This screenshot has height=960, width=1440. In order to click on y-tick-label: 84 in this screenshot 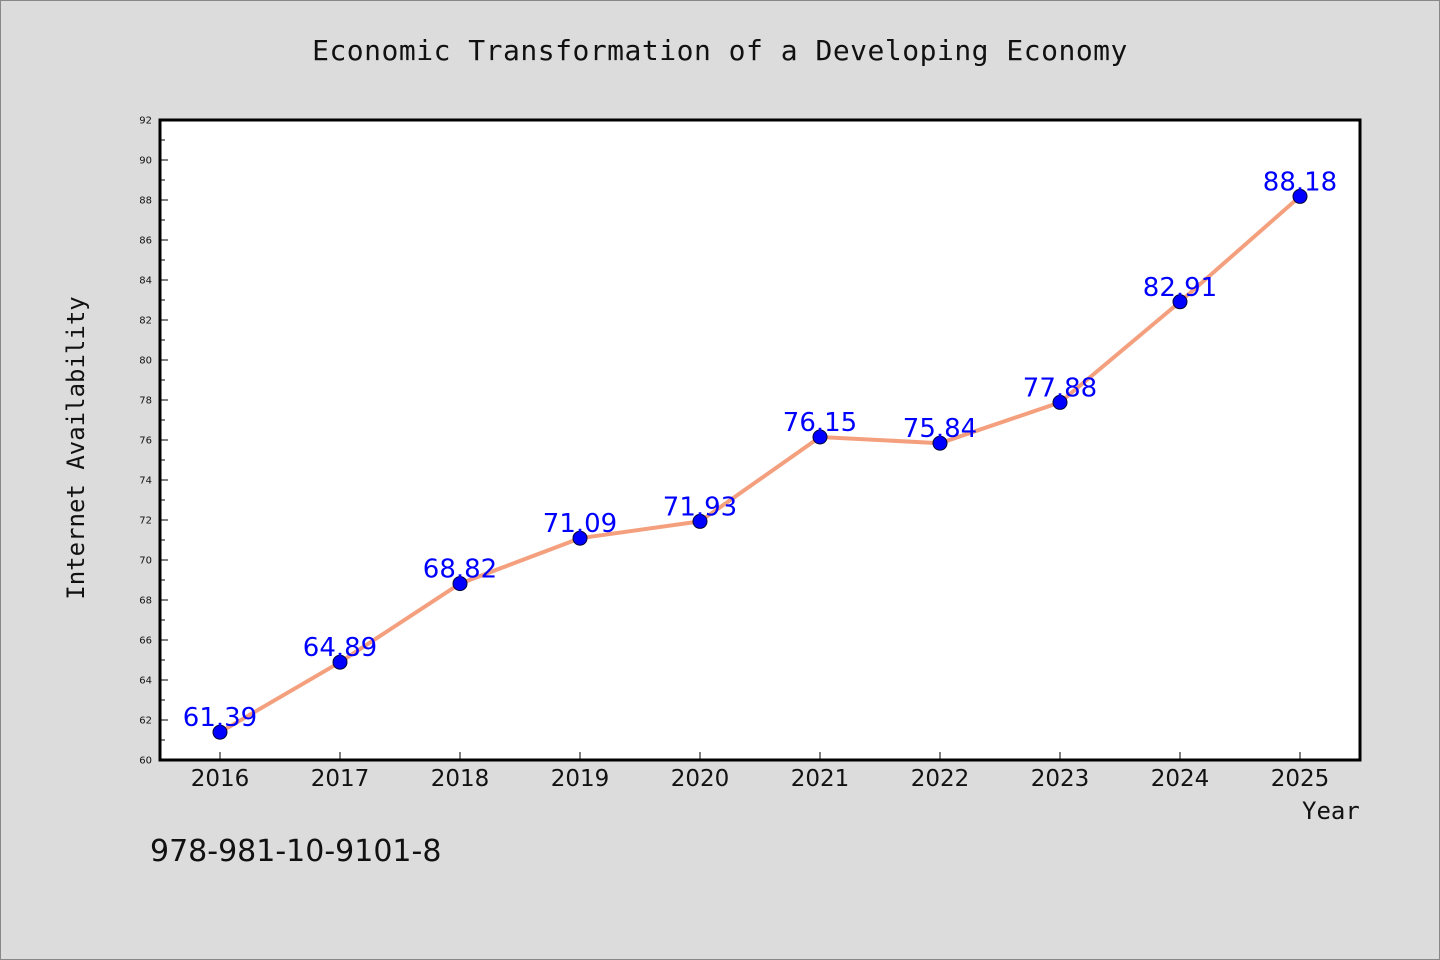, I will do `click(145, 281)`.